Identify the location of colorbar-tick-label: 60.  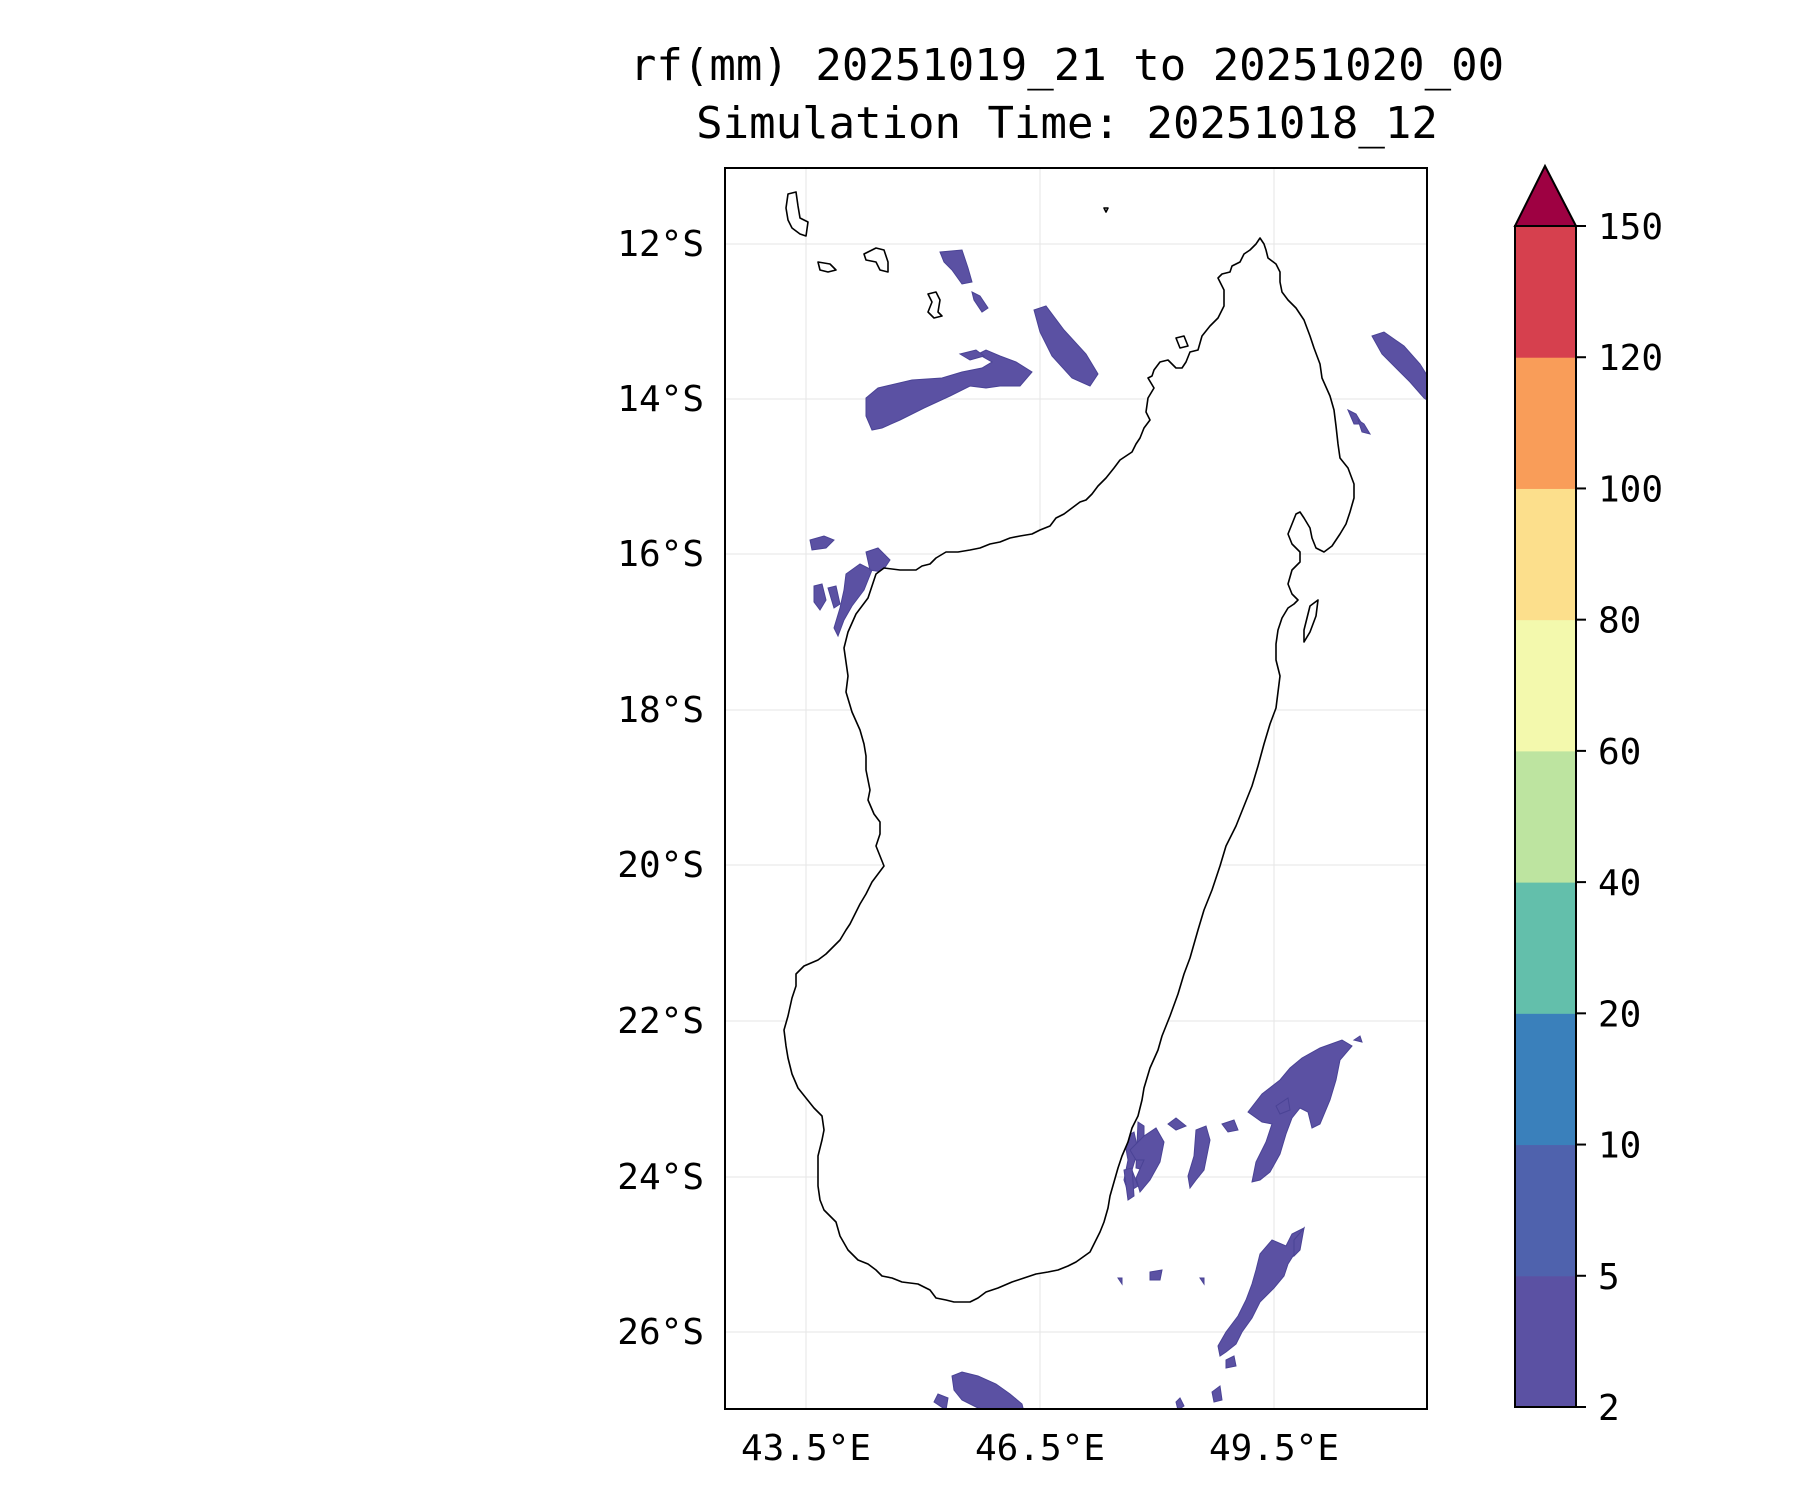
(1619, 752).